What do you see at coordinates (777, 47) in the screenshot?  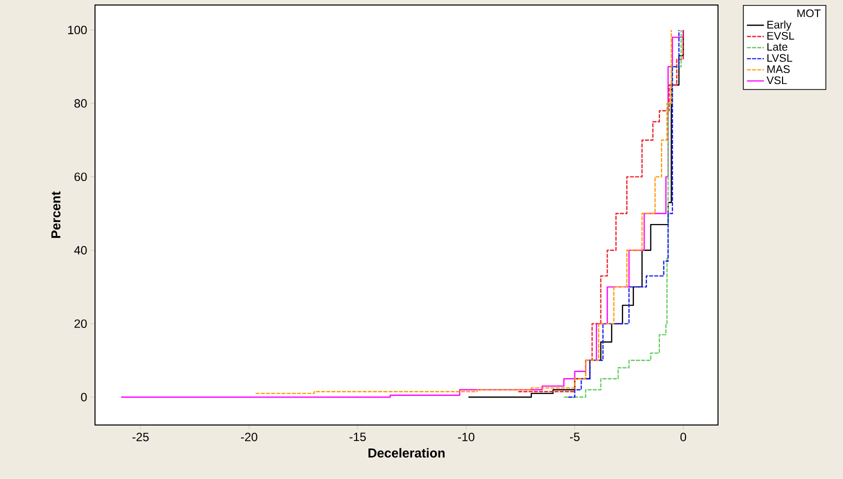 I see `legend-label: Late` at bounding box center [777, 47].